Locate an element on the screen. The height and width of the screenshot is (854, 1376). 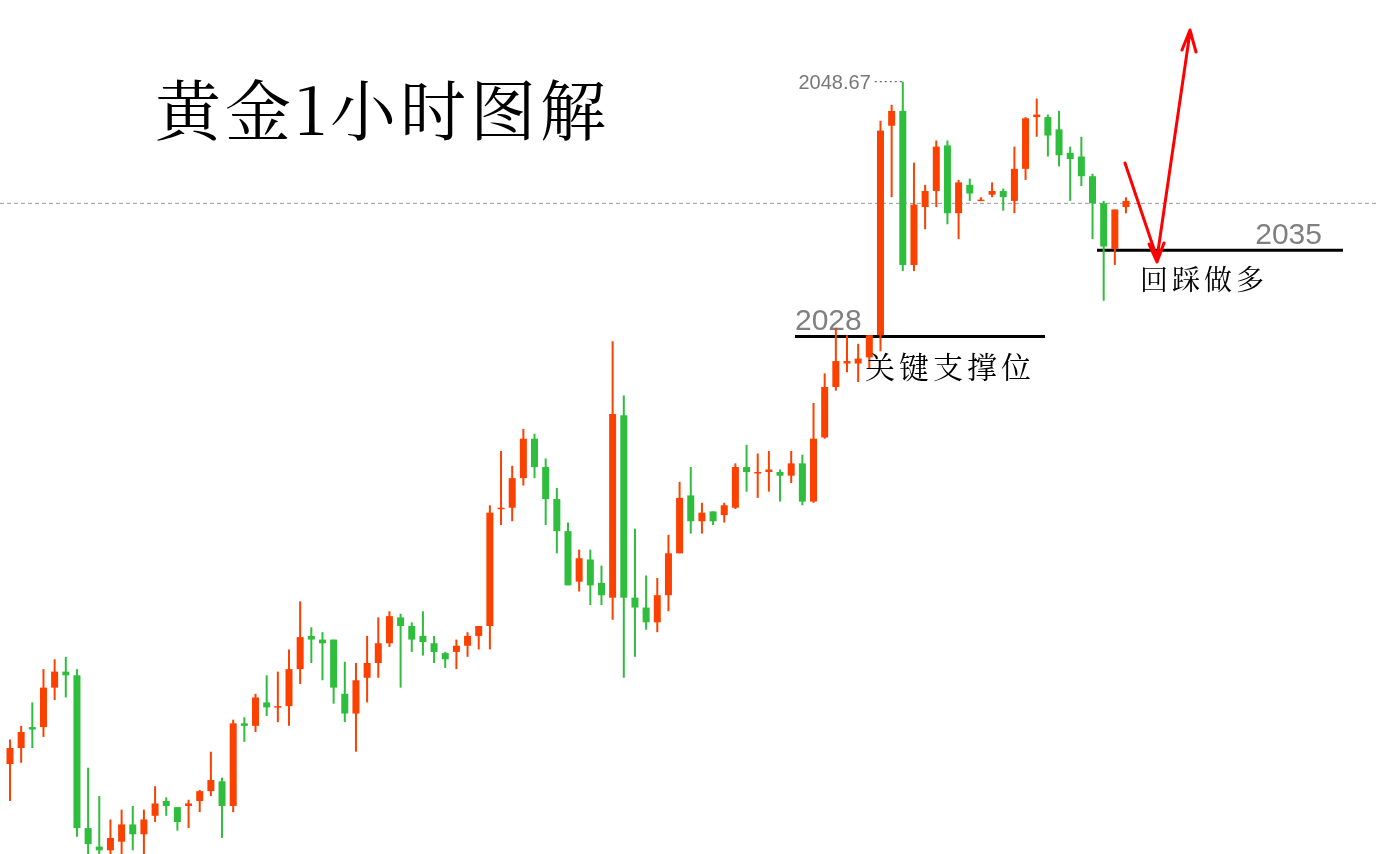
annotation: 关键支撑位 is located at coordinates (950, 365).